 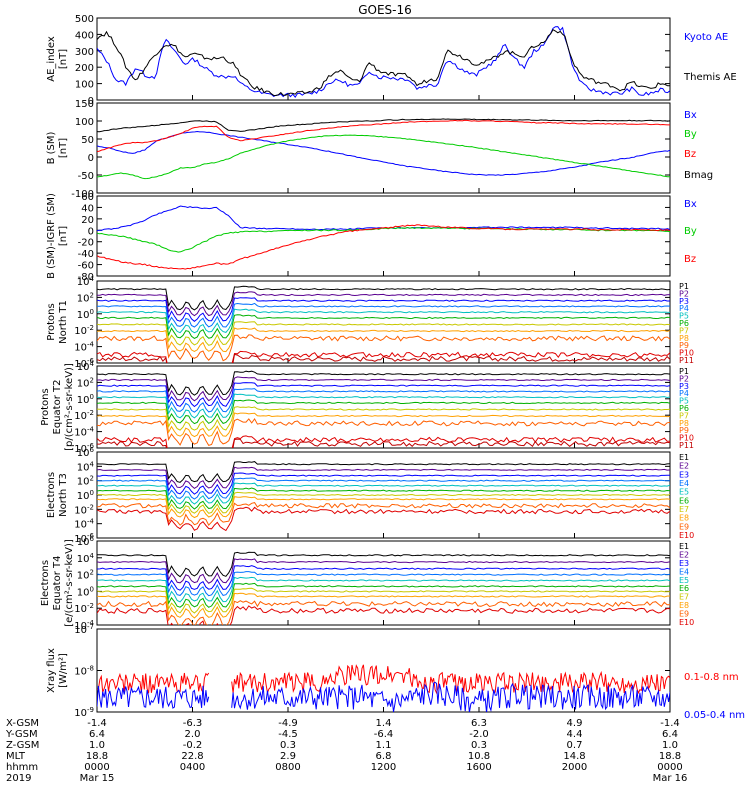 What do you see at coordinates (22, 767) in the screenshot?
I see `x-axis-row-label: hhmm` at bounding box center [22, 767].